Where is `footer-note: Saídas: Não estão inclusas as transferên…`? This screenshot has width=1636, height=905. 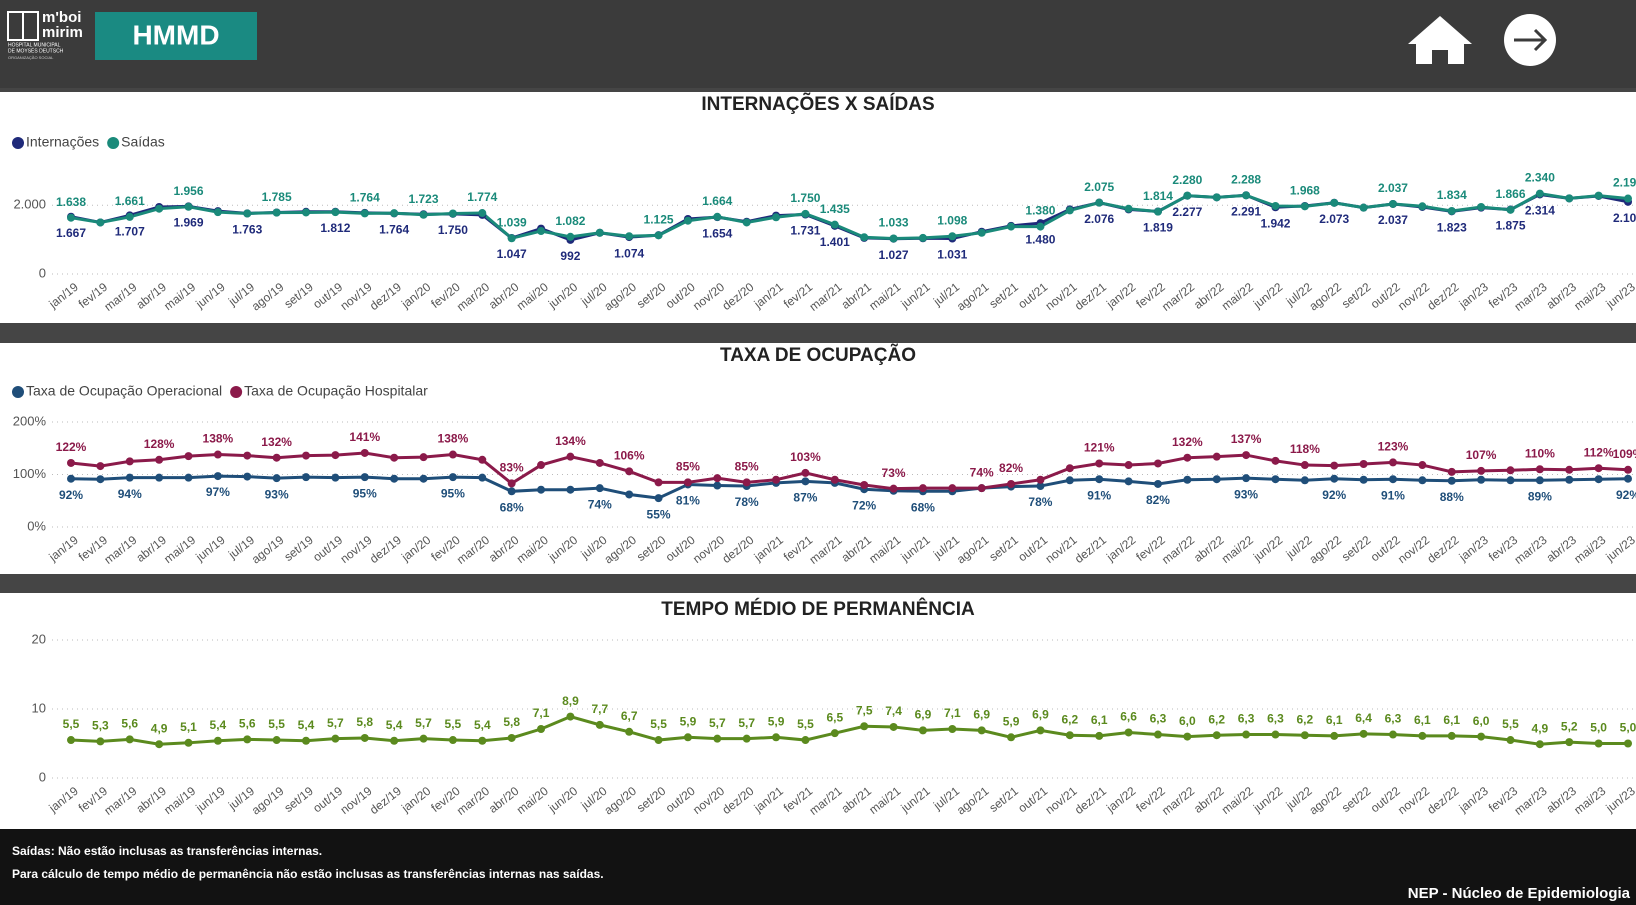
footer-note: Saídas: Não estão inclusas as transferên… is located at coordinates (167, 851).